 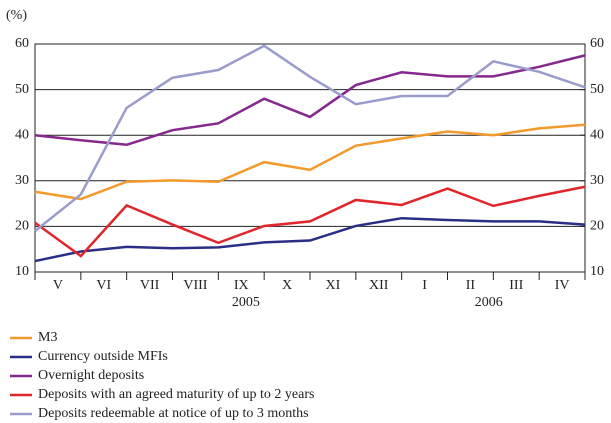 I want to click on x-tick-label: III, so click(x=516, y=285).